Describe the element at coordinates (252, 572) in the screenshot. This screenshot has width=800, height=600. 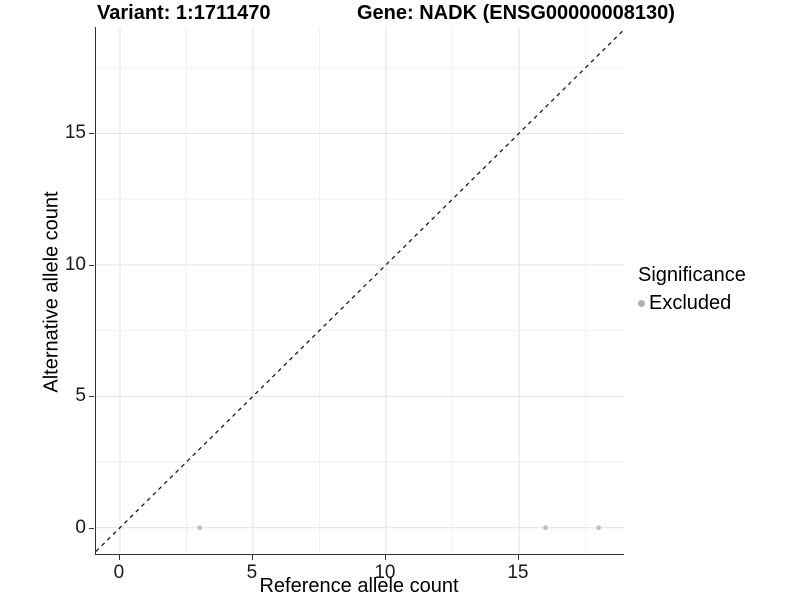
I see `x-tick-label: 5` at that location.